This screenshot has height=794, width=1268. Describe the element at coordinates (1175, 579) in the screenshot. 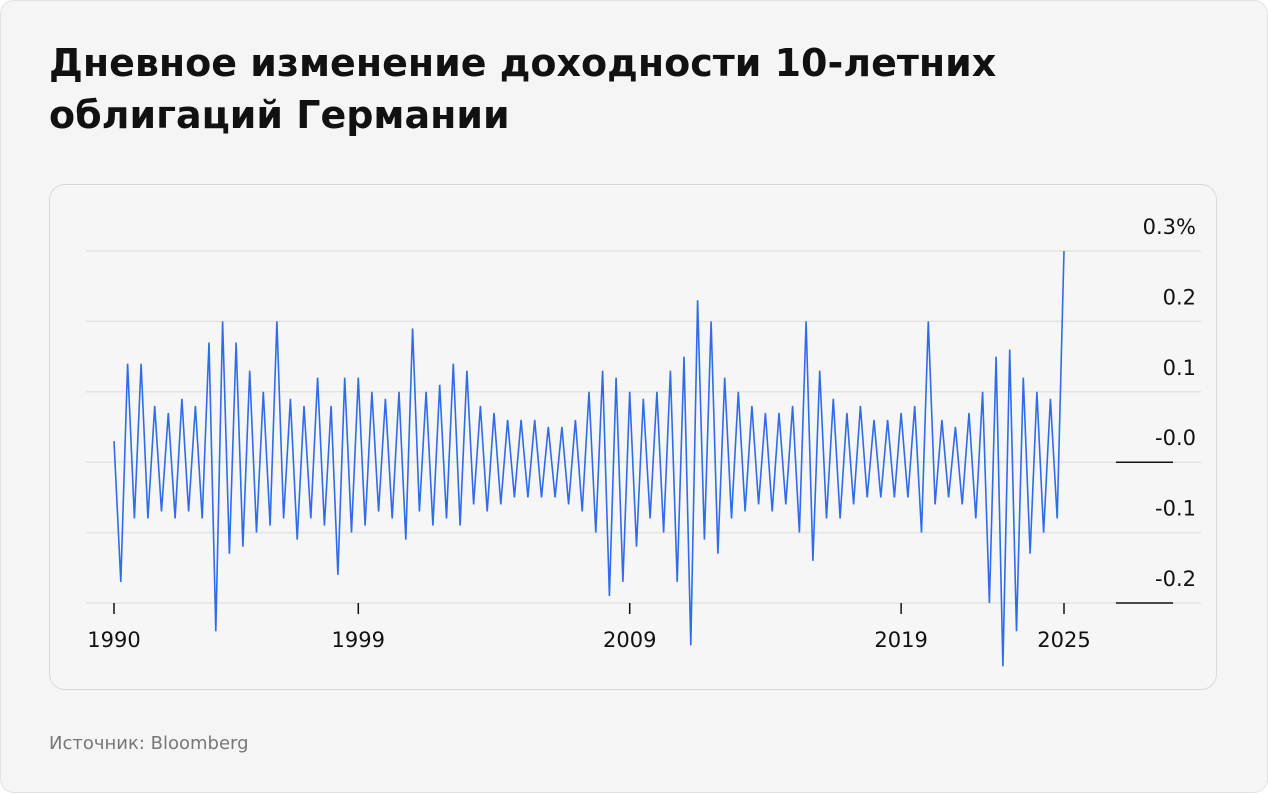

I see `y-tick-label: -0.2` at that location.